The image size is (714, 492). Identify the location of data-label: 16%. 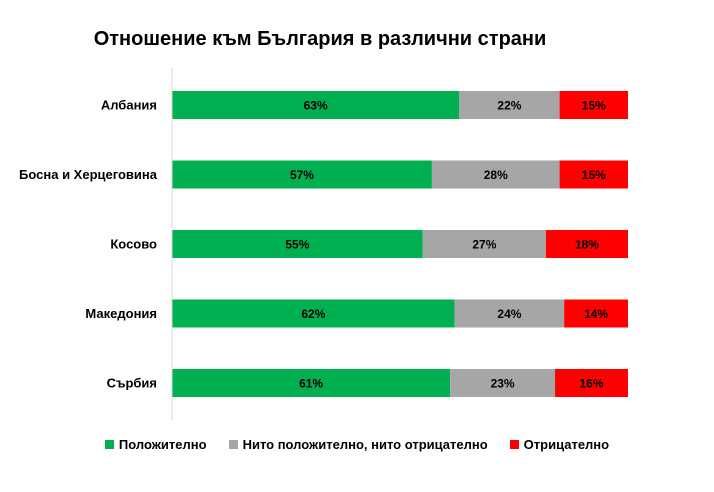
(592, 384).